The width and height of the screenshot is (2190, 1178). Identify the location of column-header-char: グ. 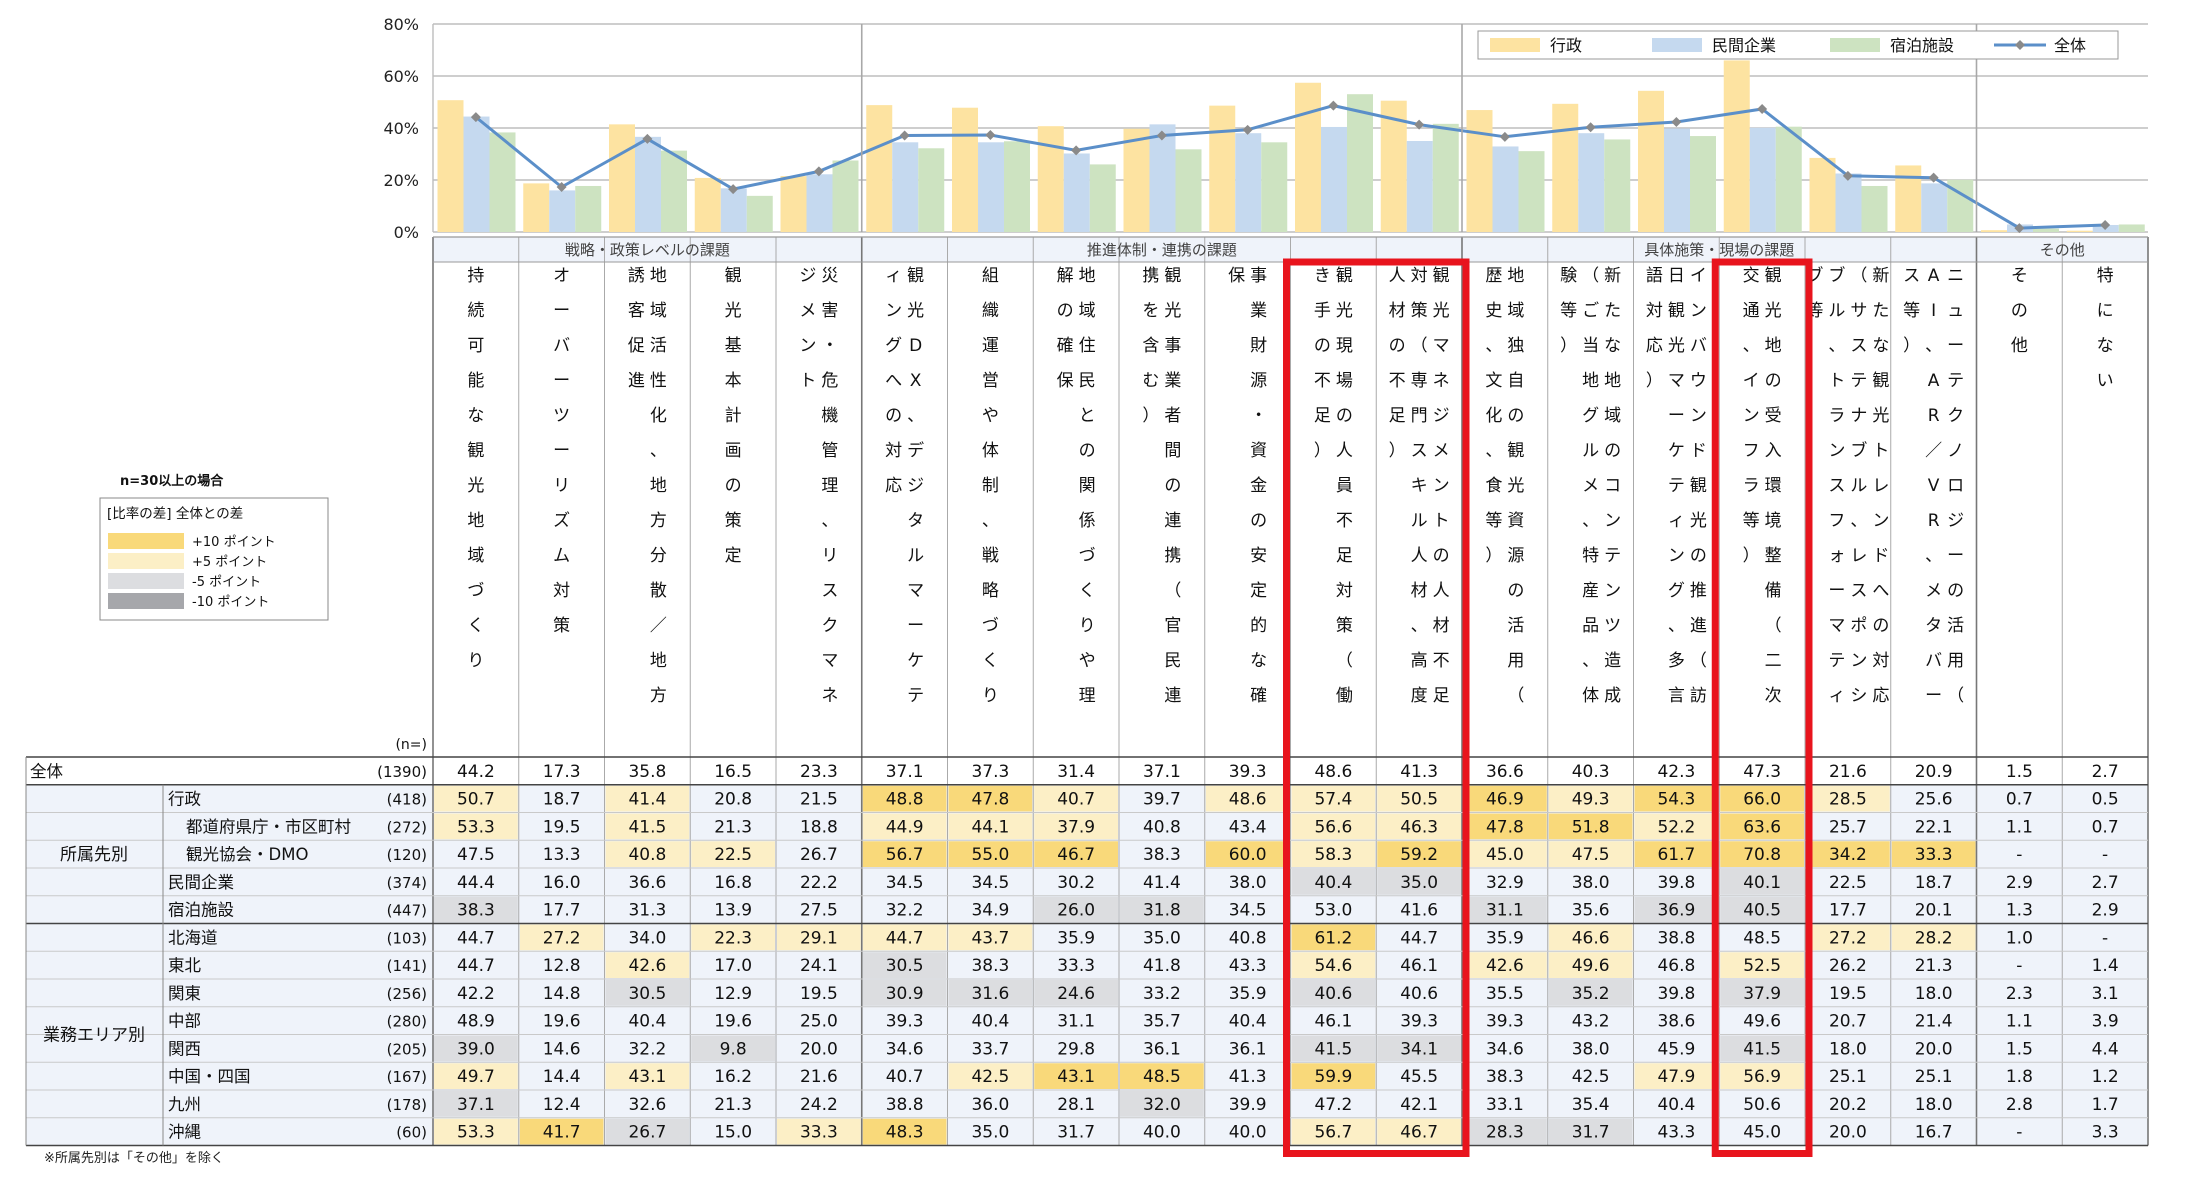
(893, 346).